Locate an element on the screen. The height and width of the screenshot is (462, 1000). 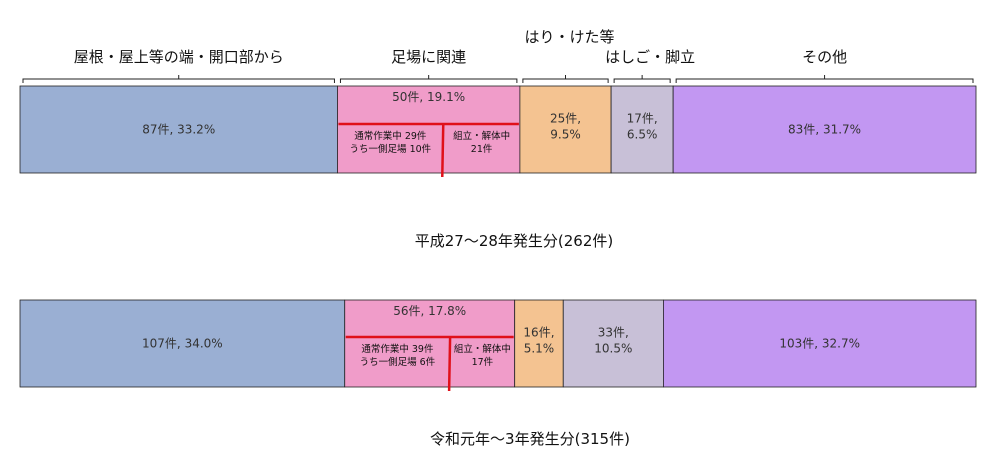
detail-normal-work: 通常作業中 39件うち一側足場 6件 is located at coordinates (398, 355).